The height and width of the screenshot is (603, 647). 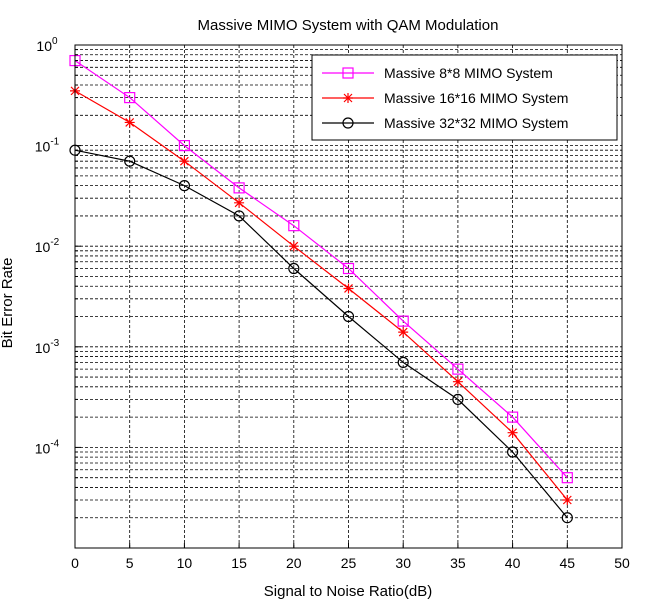 I want to click on chart-title: Massive MIMO System with QAM Modulation, so click(x=348, y=25).